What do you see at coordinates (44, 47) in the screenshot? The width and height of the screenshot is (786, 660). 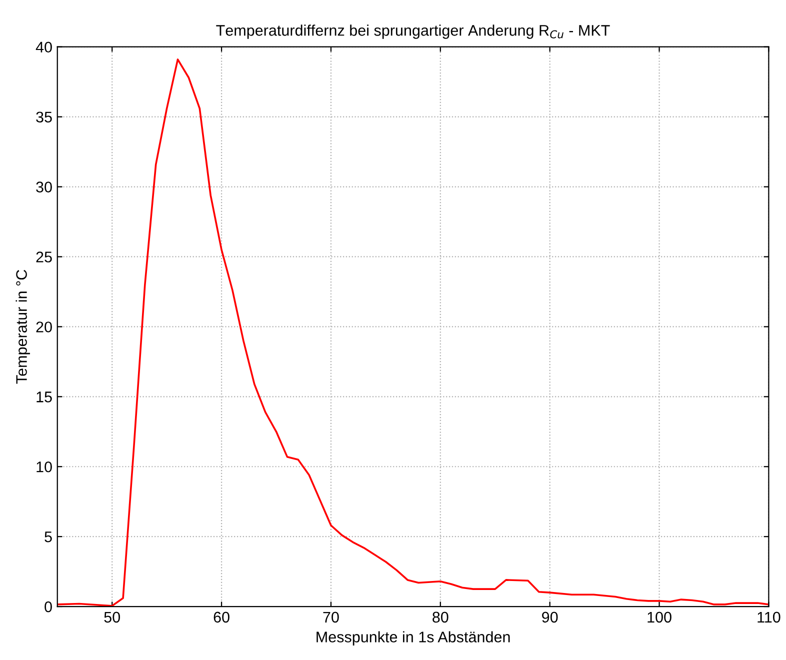 I see `y-tick-label: 40` at bounding box center [44, 47].